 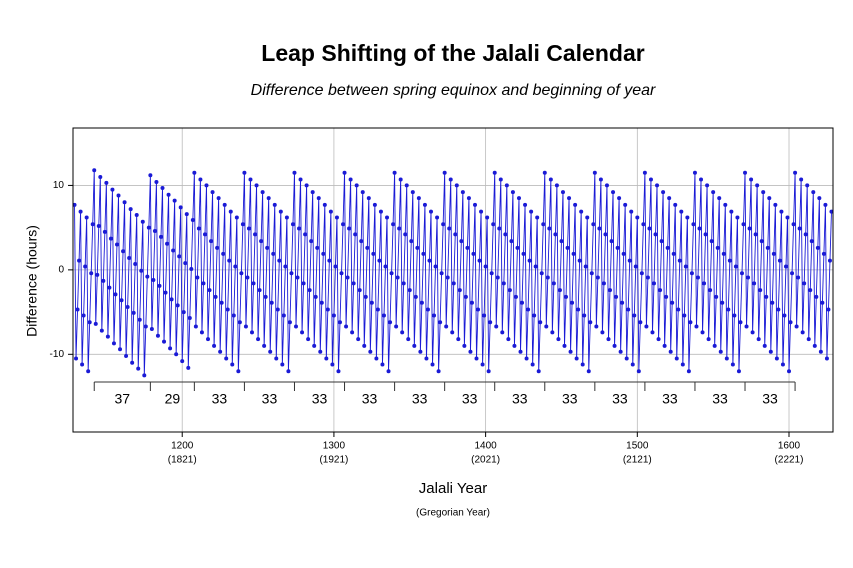 What do you see at coordinates (333, 460) in the screenshot?
I see `x2-tick-label: (1921)` at bounding box center [333, 460].